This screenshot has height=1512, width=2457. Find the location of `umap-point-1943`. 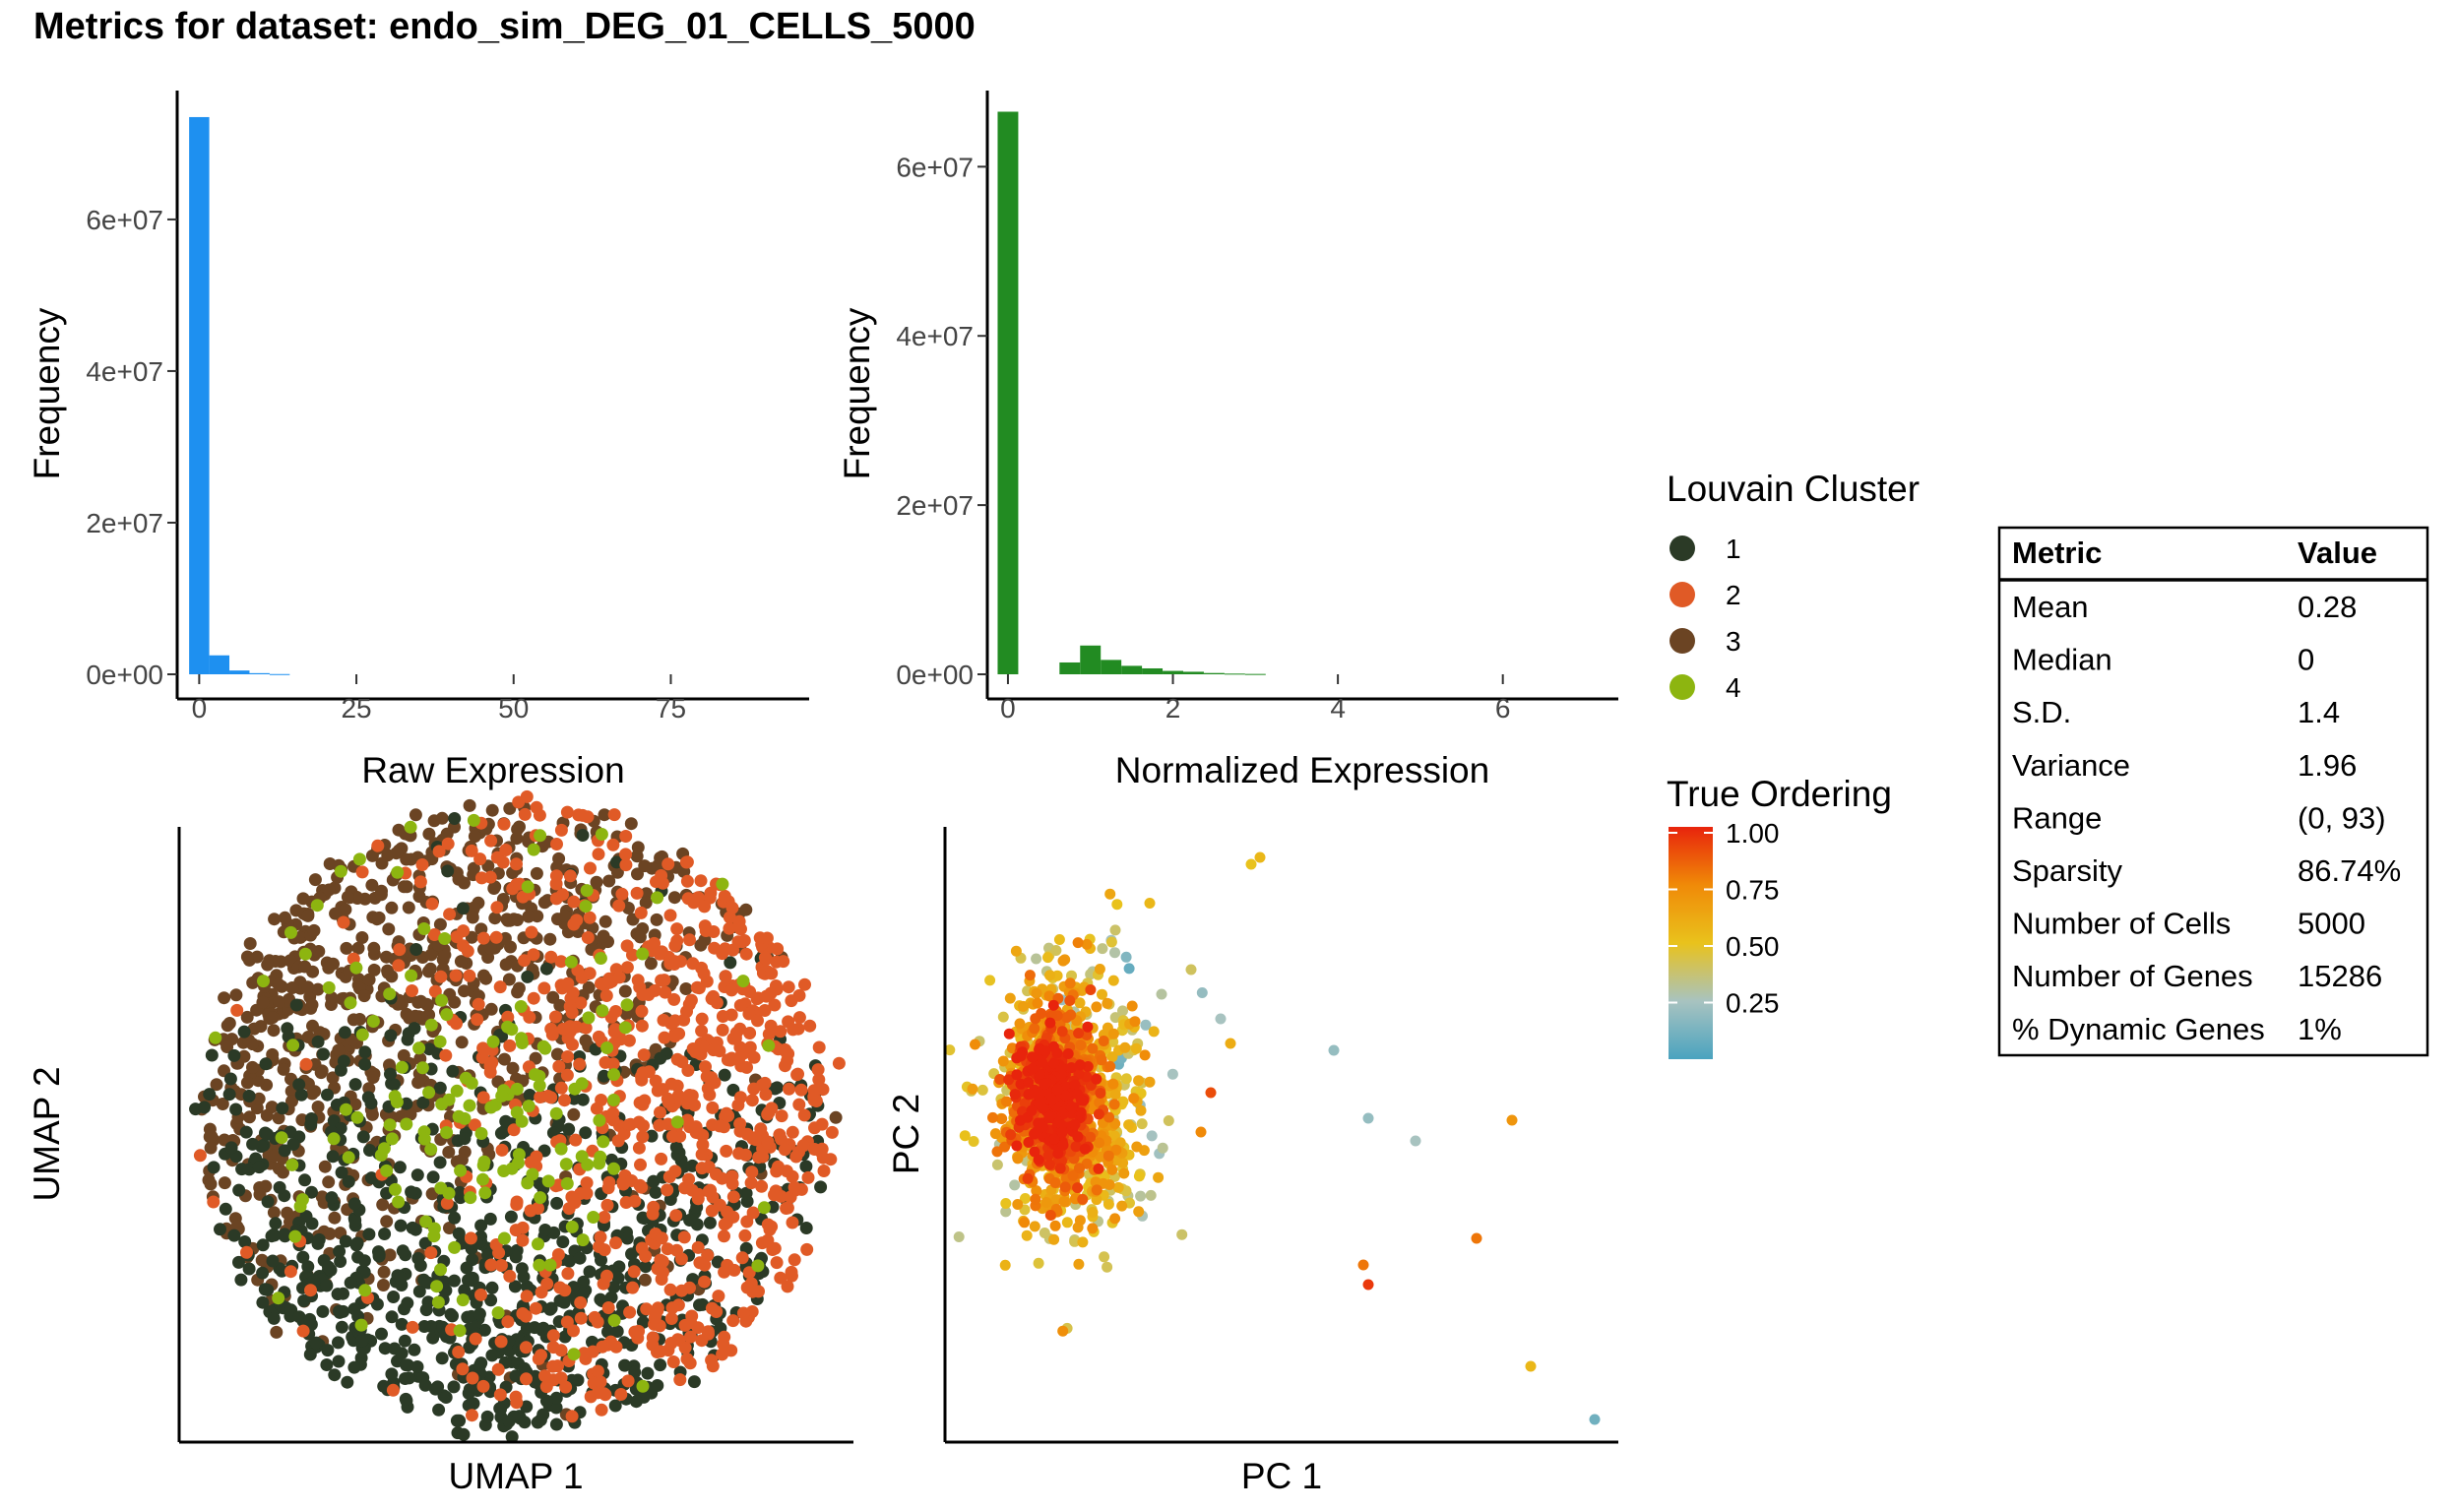

umap-point-1943 is located at coordinates (712, 999).